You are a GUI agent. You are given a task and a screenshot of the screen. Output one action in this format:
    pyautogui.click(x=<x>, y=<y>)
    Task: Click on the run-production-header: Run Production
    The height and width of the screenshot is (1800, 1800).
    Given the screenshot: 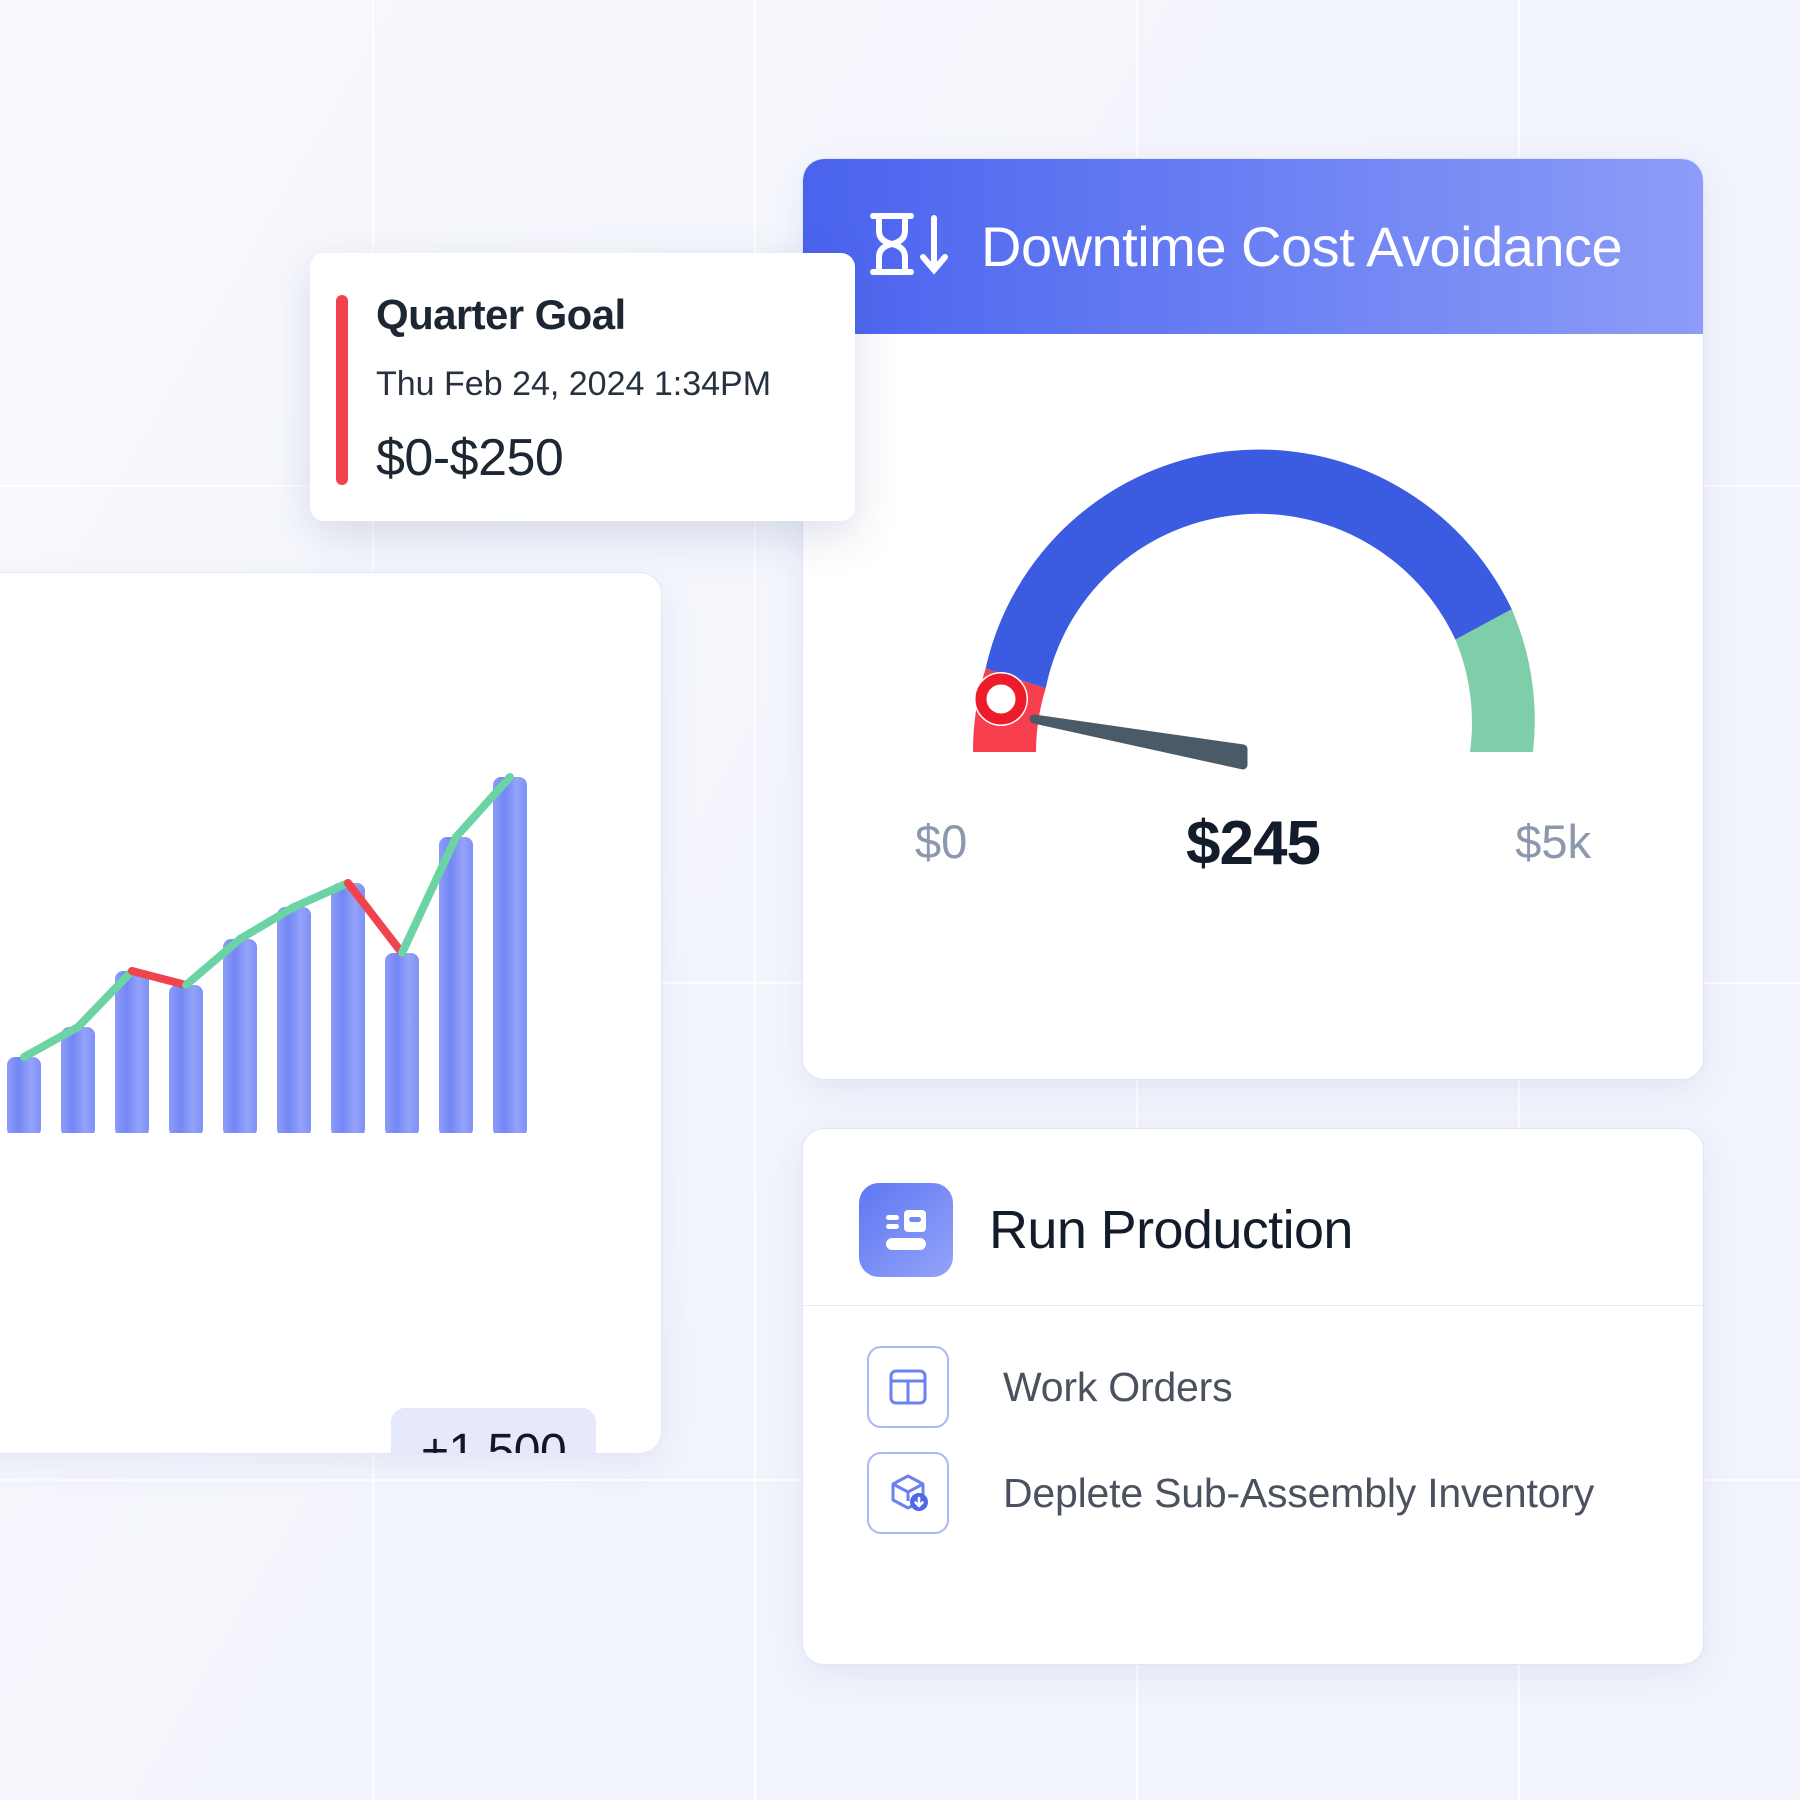 What is the action you would take?
    pyautogui.click(x=1253, y=1204)
    